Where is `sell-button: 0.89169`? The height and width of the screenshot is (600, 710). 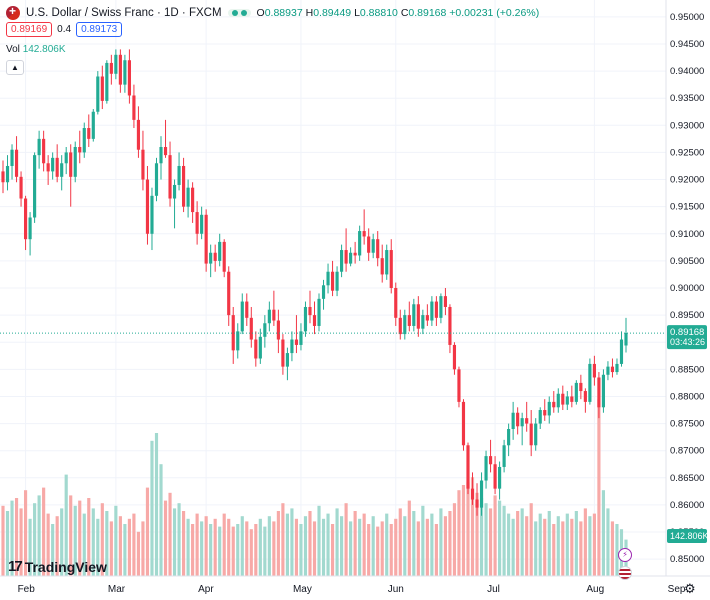
sell-button: 0.89169 is located at coordinates (29, 29).